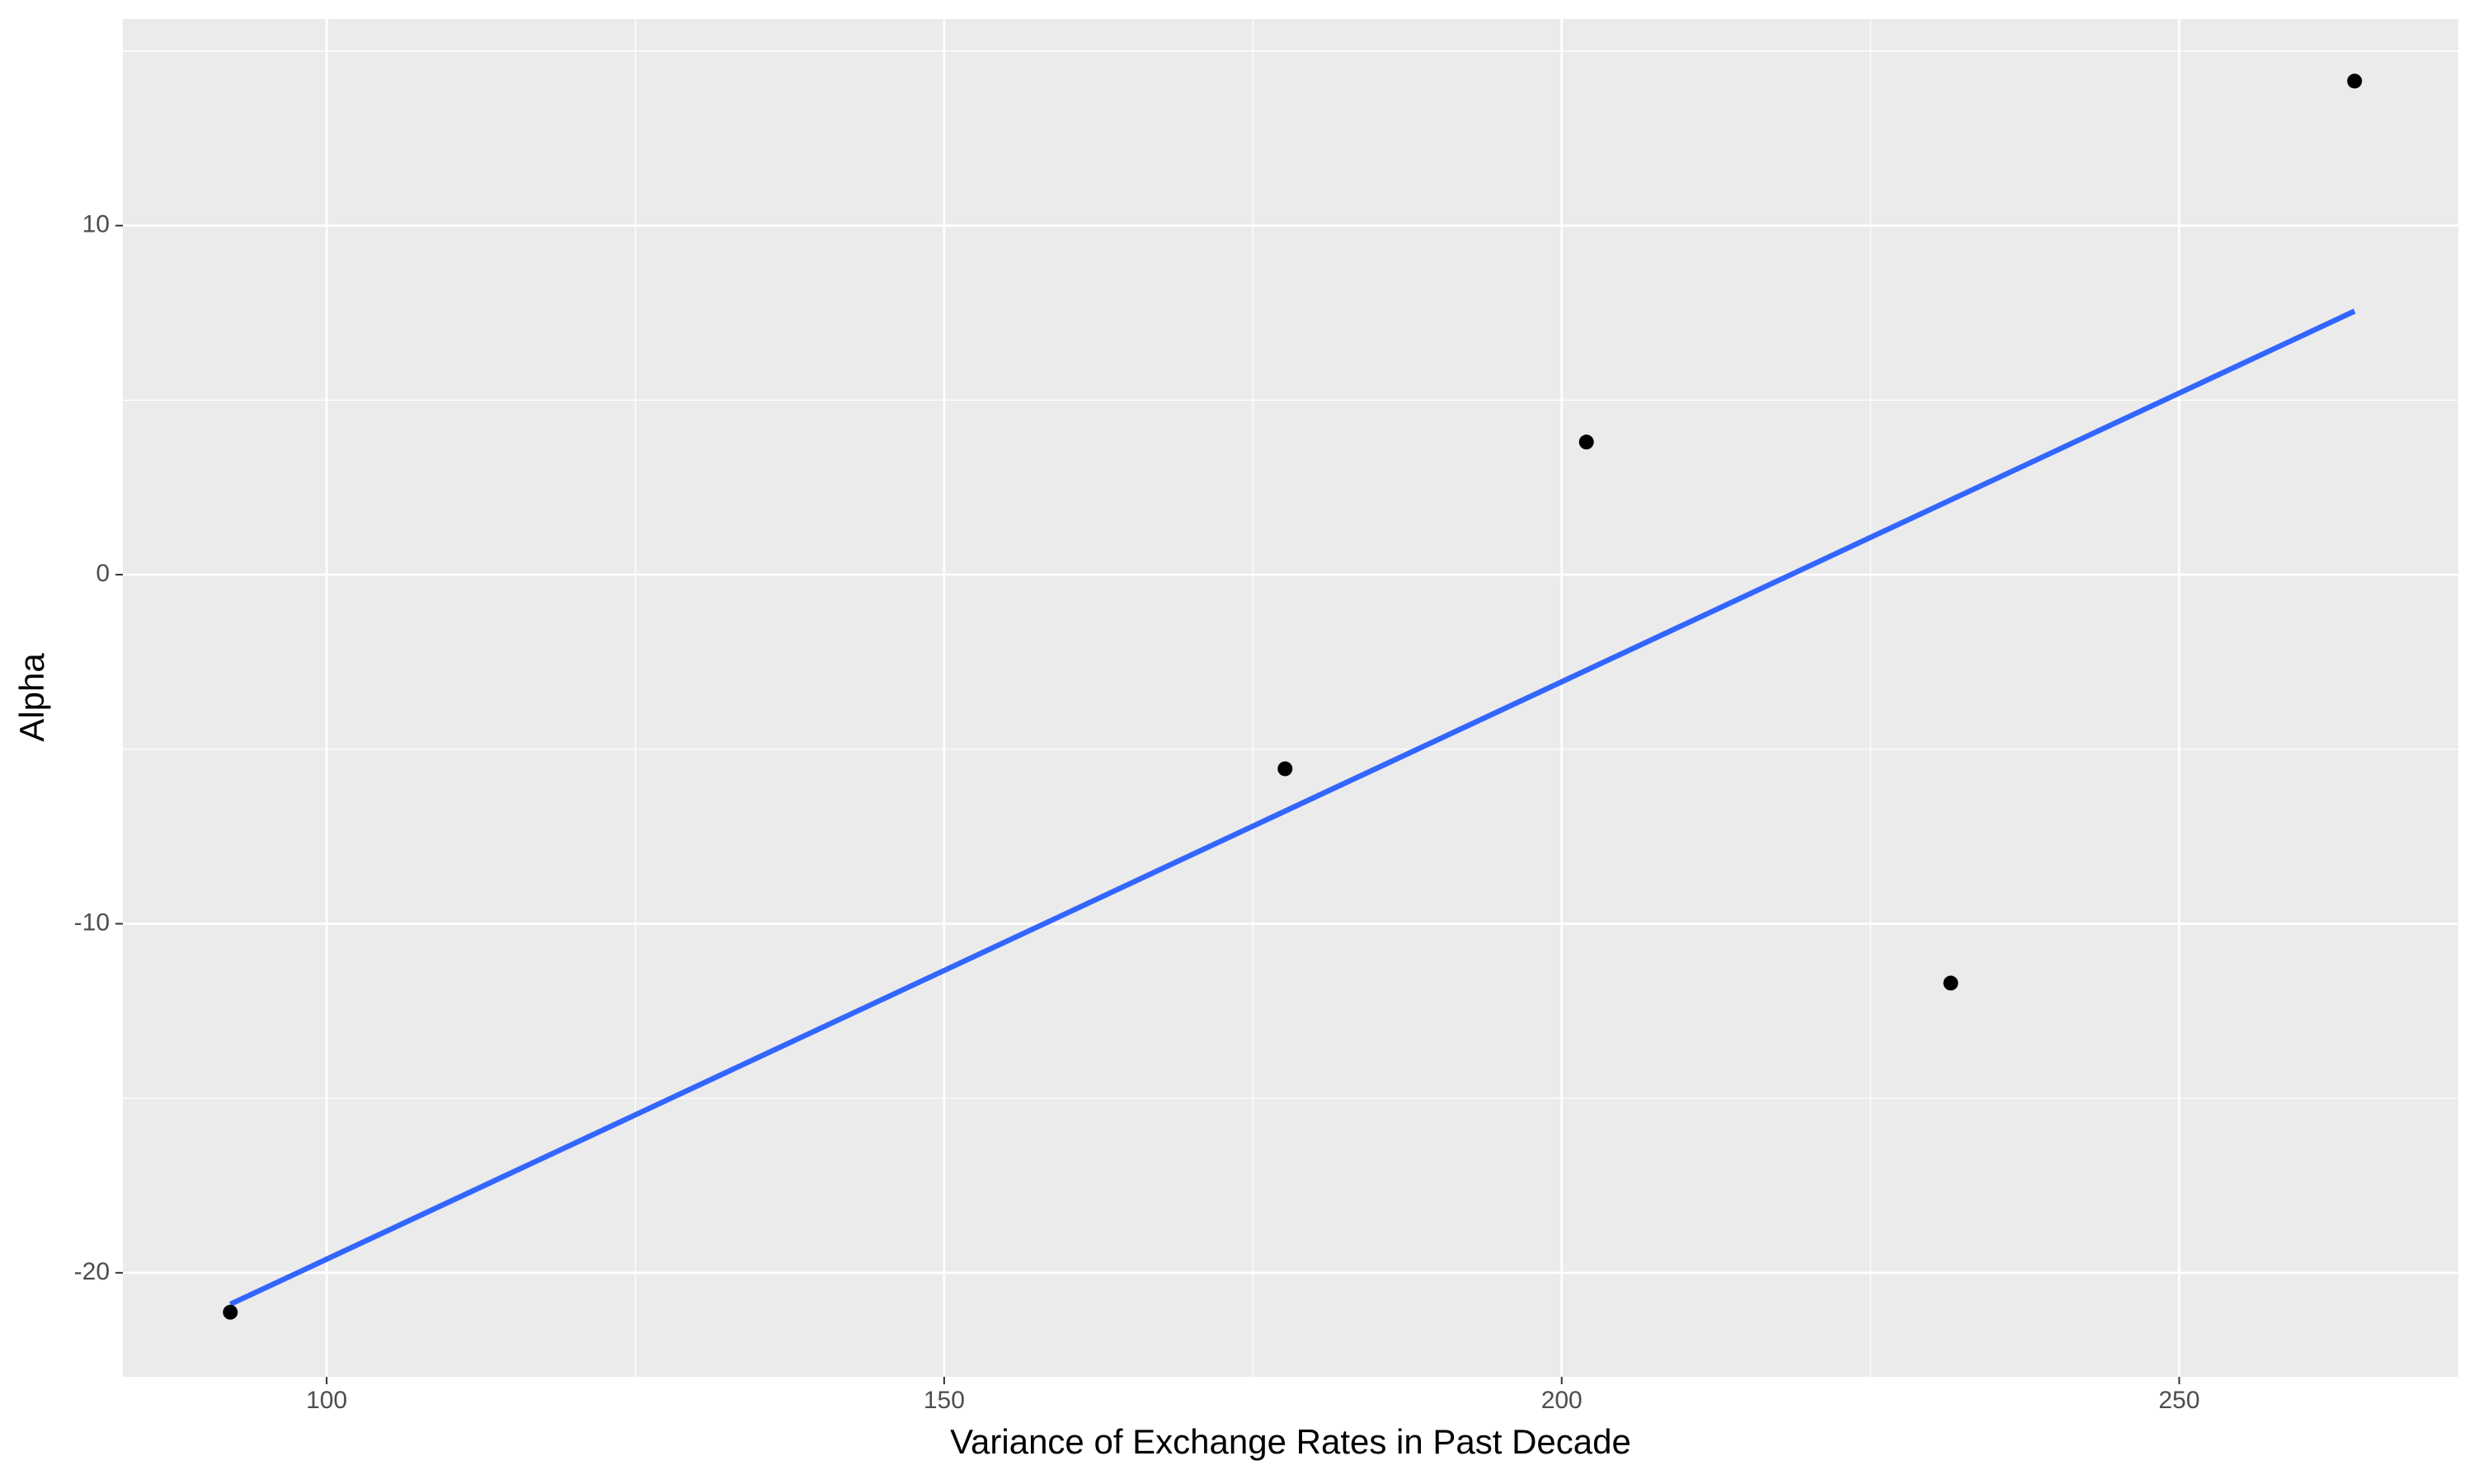 Image resolution: width=2474 pixels, height=1484 pixels. What do you see at coordinates (1562, 1400) in the screenshot?
I see `x-tick-label: 200` at bounding box center [1562, 1400].